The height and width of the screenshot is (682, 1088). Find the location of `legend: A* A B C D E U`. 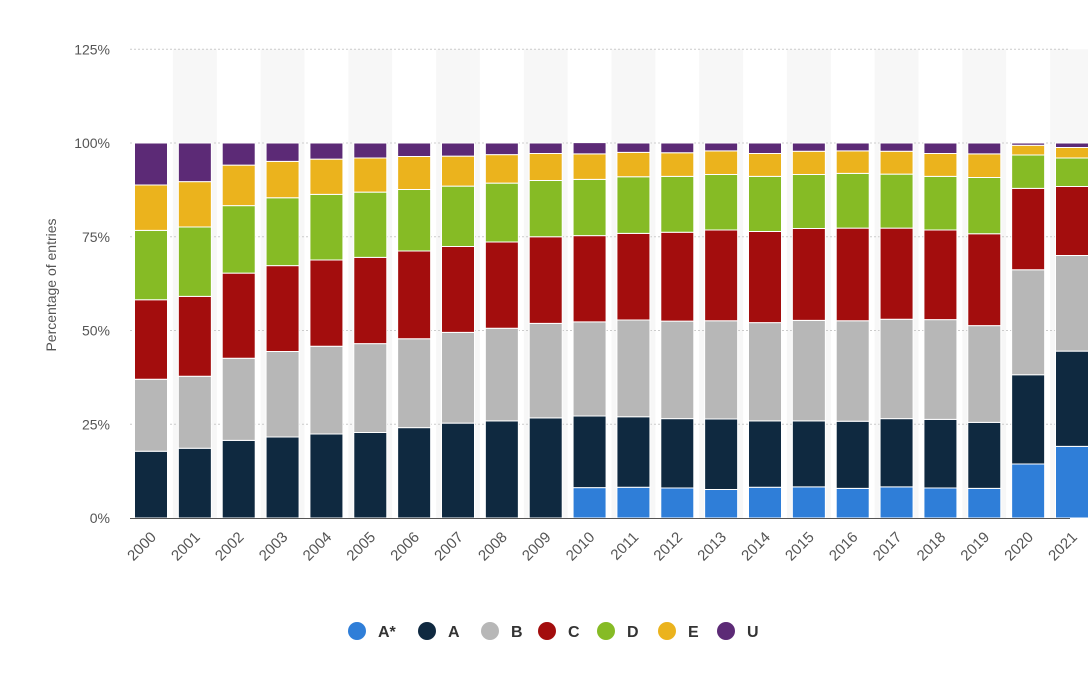

legend: A* A B C D E U is located at coordinates (553, 631).